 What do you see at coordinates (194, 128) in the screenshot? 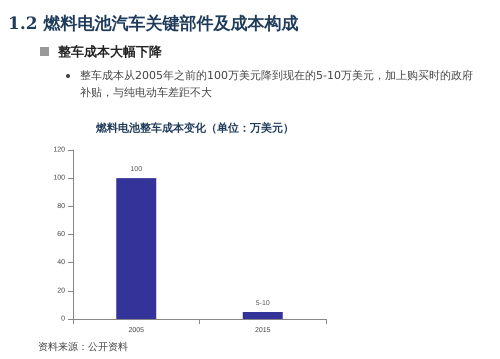
I see `chart-title: 燃料电池整车成本变化（单位：万美元）` at bounding box center [194, 128].